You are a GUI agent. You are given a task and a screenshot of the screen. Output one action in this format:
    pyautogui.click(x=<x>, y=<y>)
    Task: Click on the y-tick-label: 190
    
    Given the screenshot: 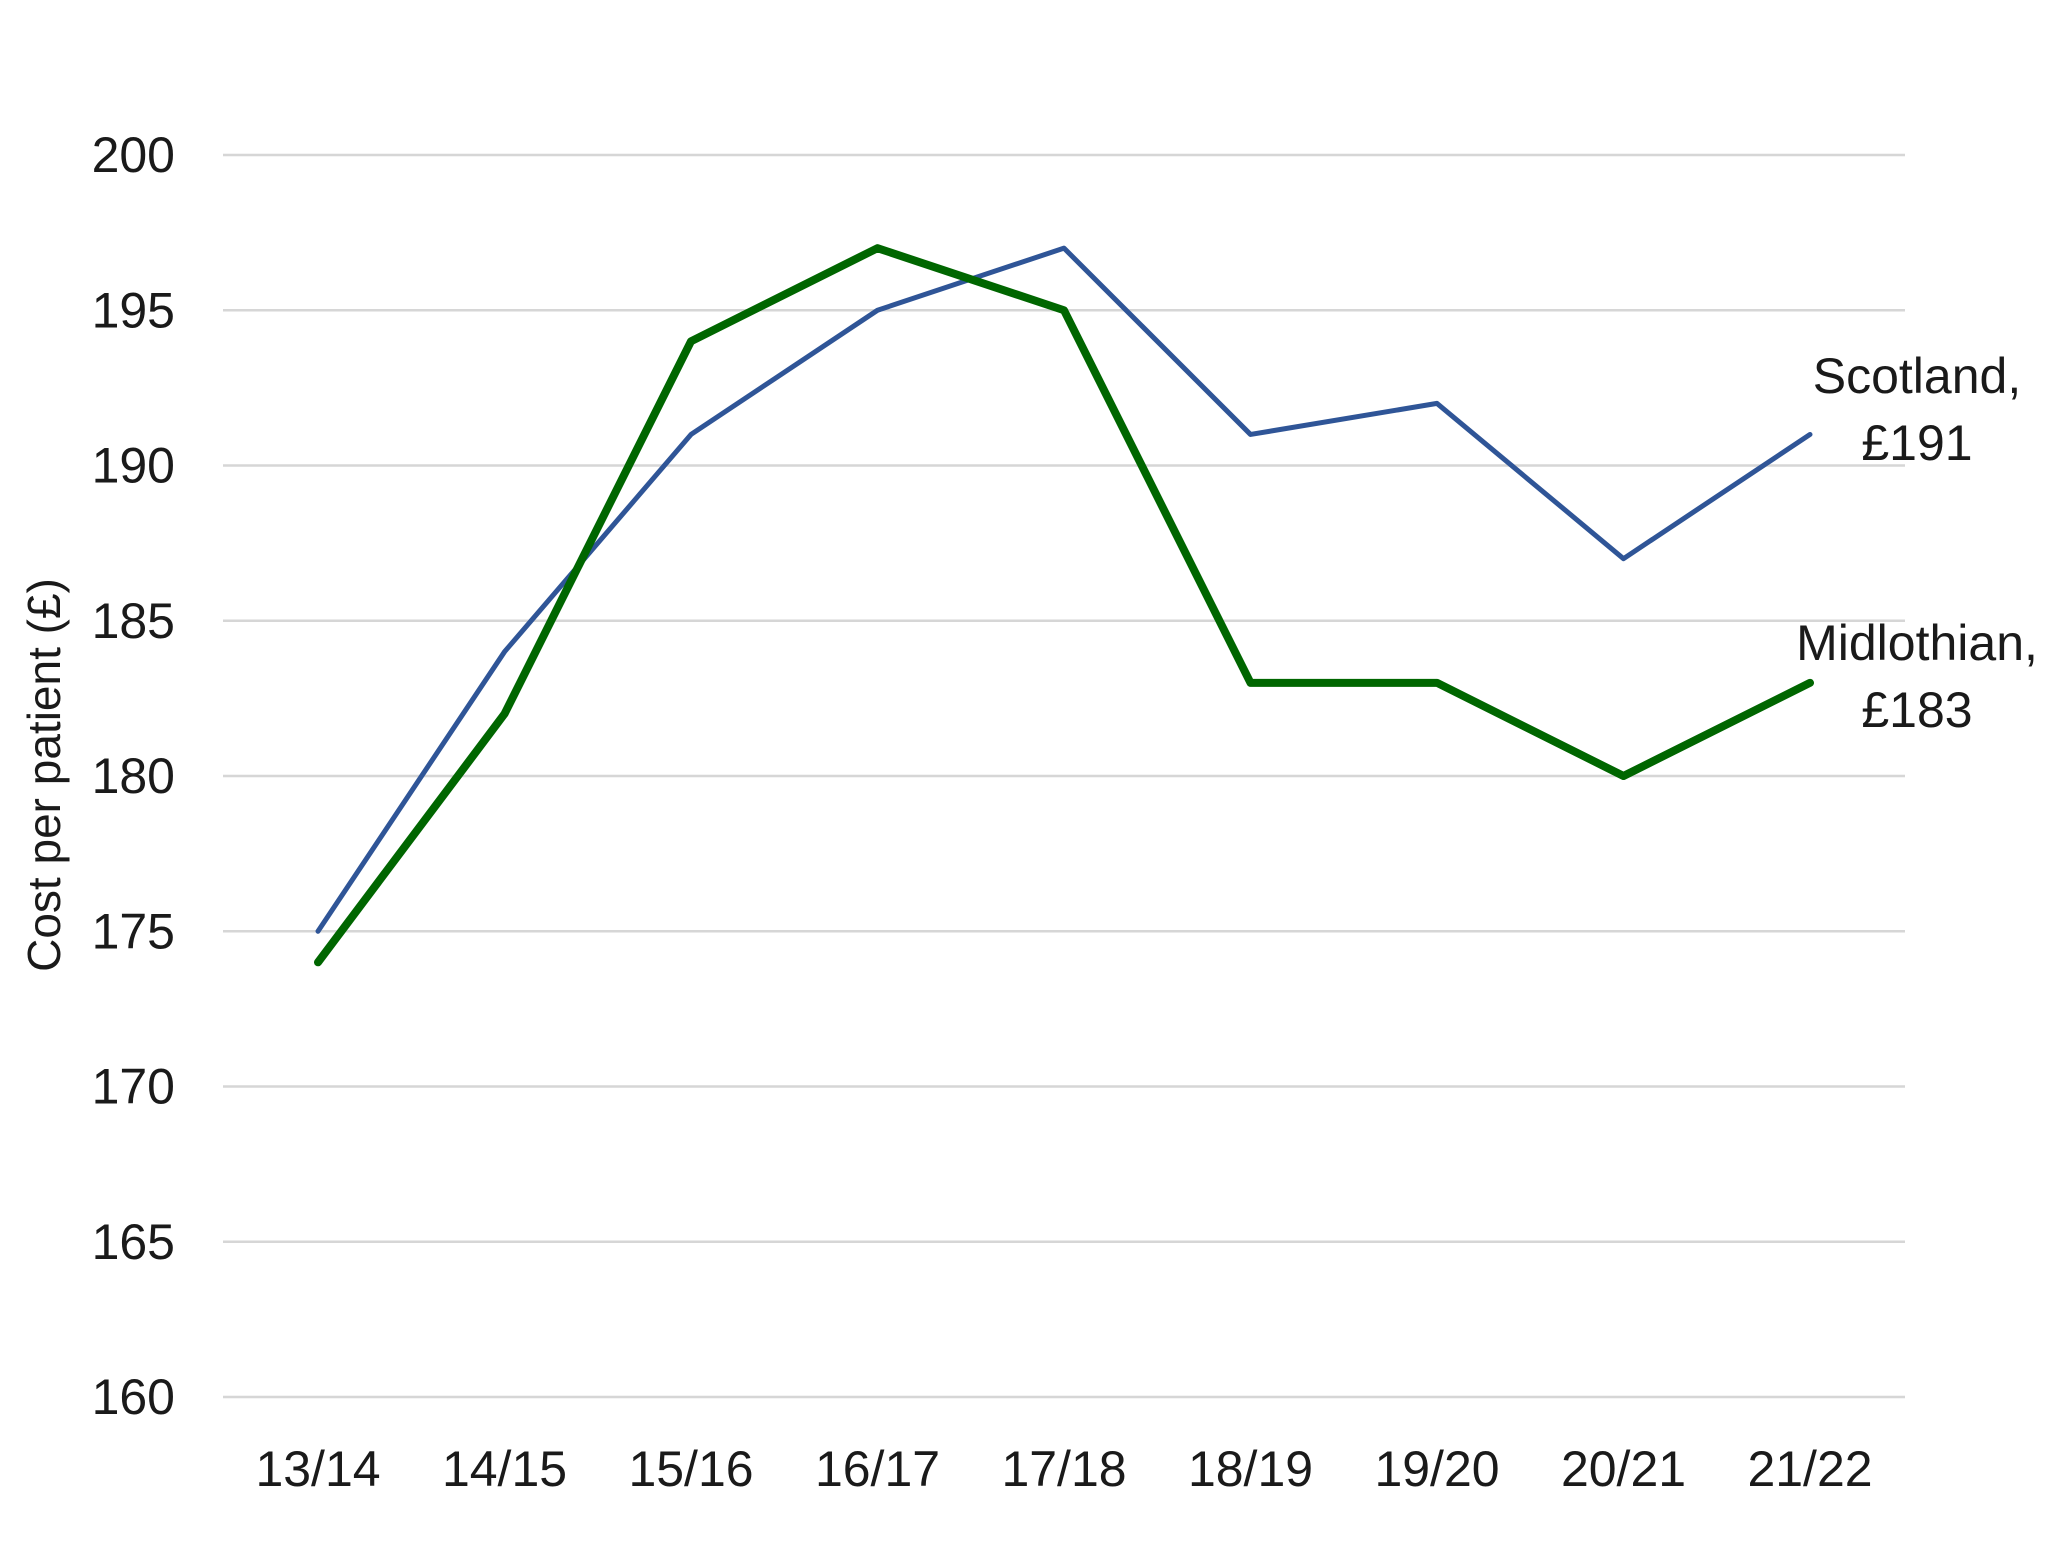 What is the action you would take?
    pyautogui.click(x=133, y=466)
    